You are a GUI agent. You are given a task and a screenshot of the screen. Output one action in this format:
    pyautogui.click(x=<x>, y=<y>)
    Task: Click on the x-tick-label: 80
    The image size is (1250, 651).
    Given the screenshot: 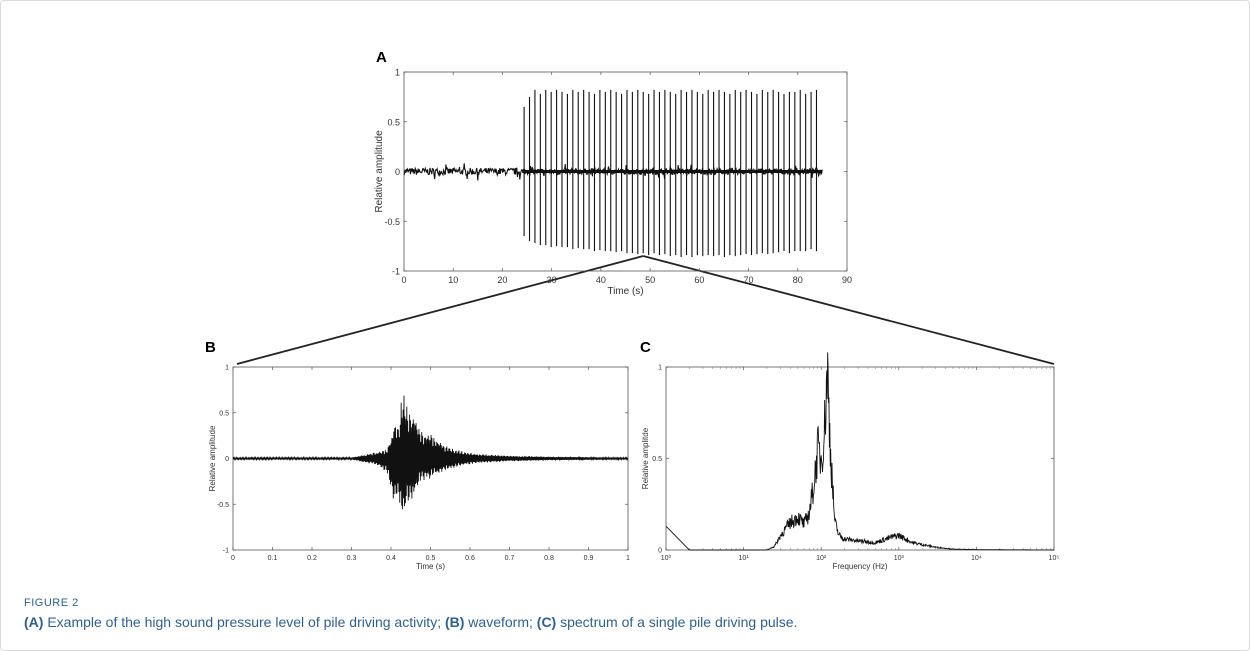 What is the action you would take?
    pyautogui.click(x=798, y=280)
    